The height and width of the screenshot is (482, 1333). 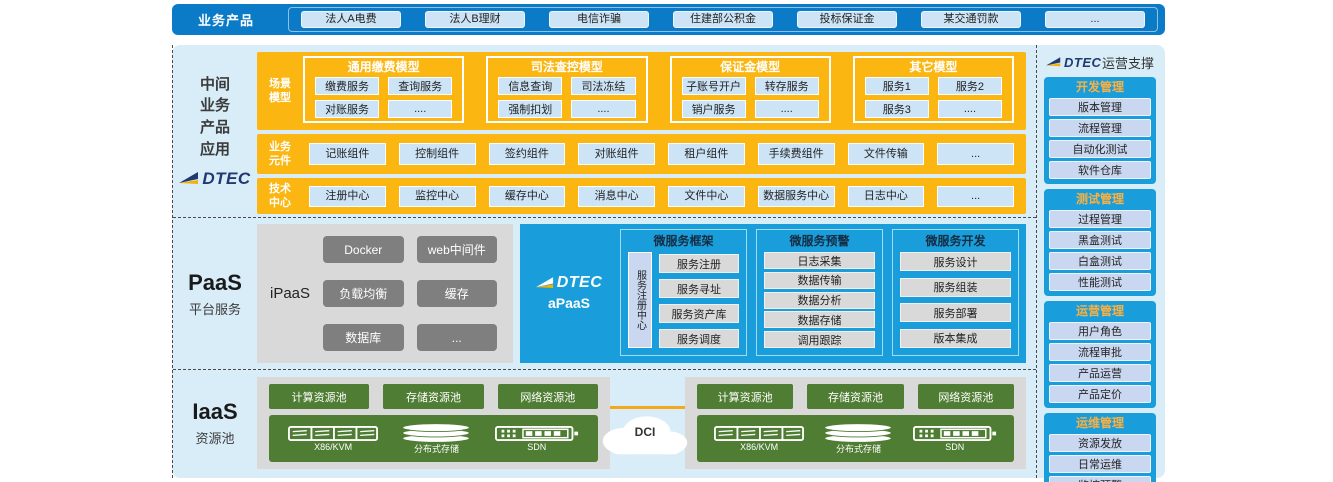 I want to click on sidebar-item-button: 日常运维, so click(x=1100, y=464).